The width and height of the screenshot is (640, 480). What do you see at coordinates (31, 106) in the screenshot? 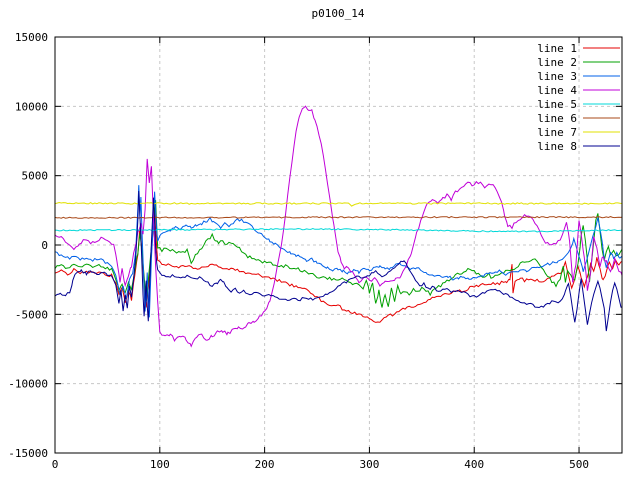
I see `y-tick-label: 10000` at bounding box center [31, 106].